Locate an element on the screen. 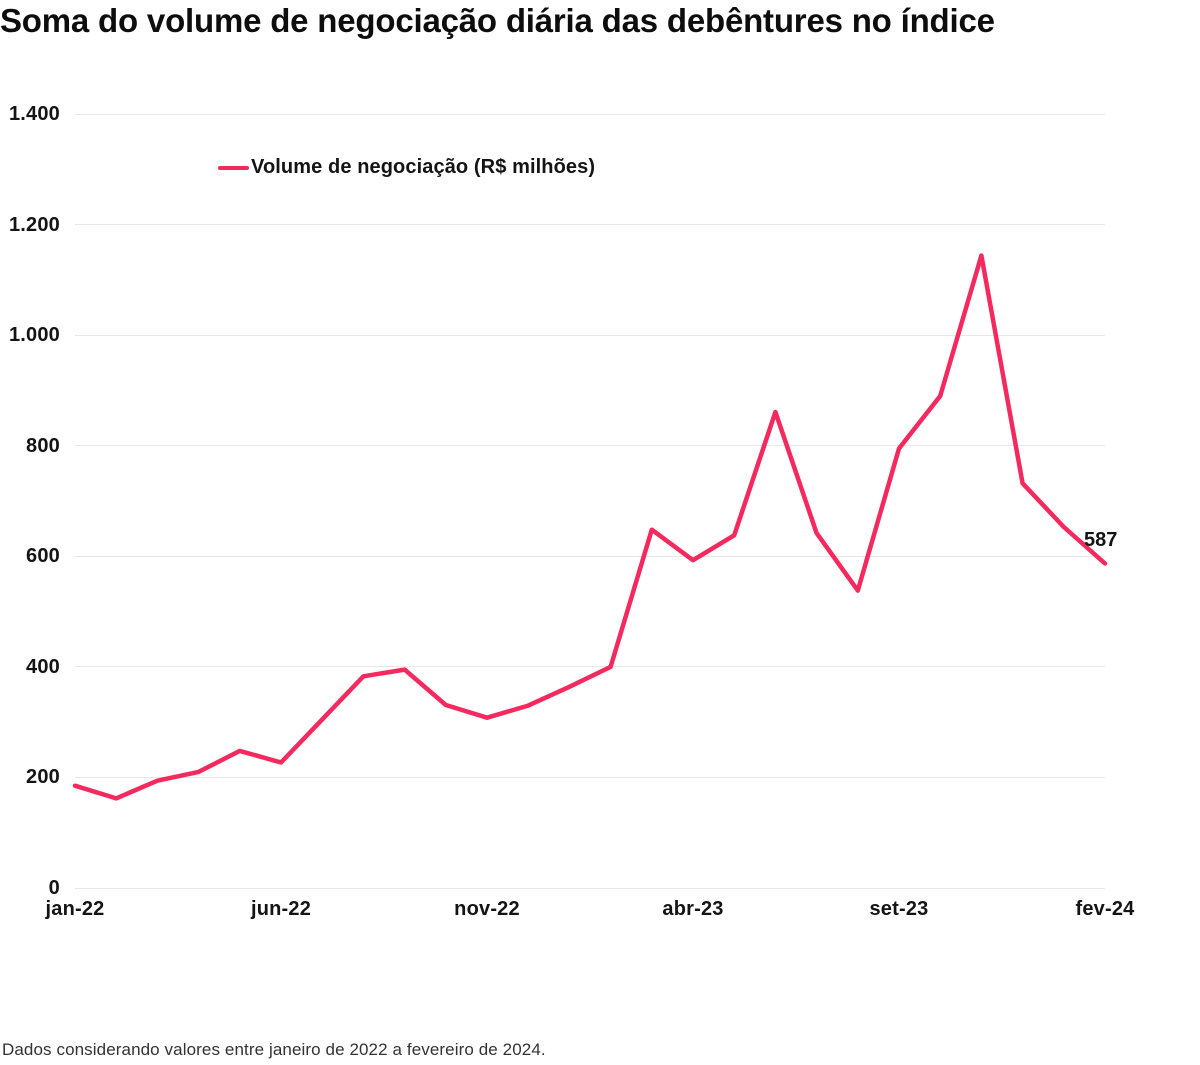  last-value-label: 587 is located at coordinates (1101, 540).